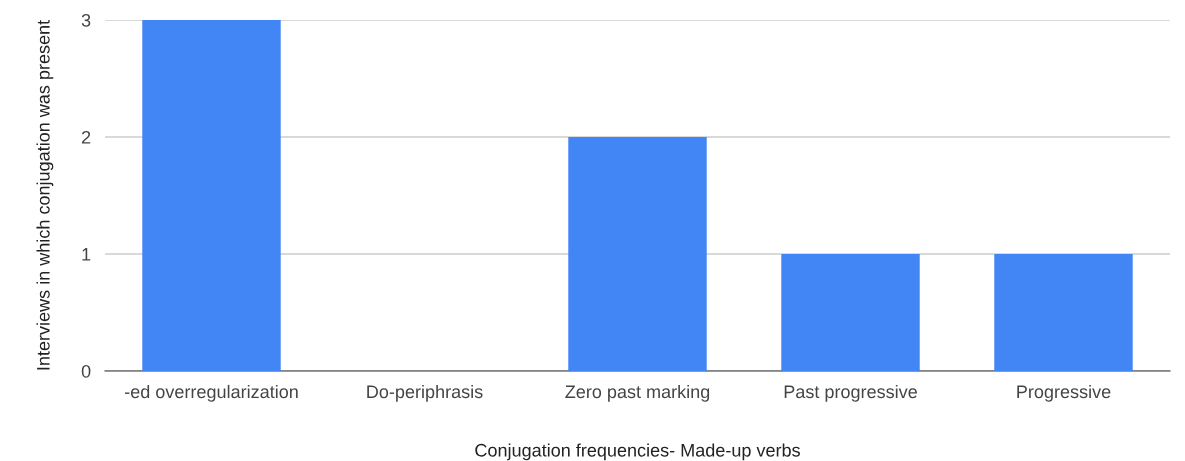 This screenshot has height=461, width=1185. I want to click on x-axis-title: Conjugation frequencies- Made-up verbs, so click(637, 452).